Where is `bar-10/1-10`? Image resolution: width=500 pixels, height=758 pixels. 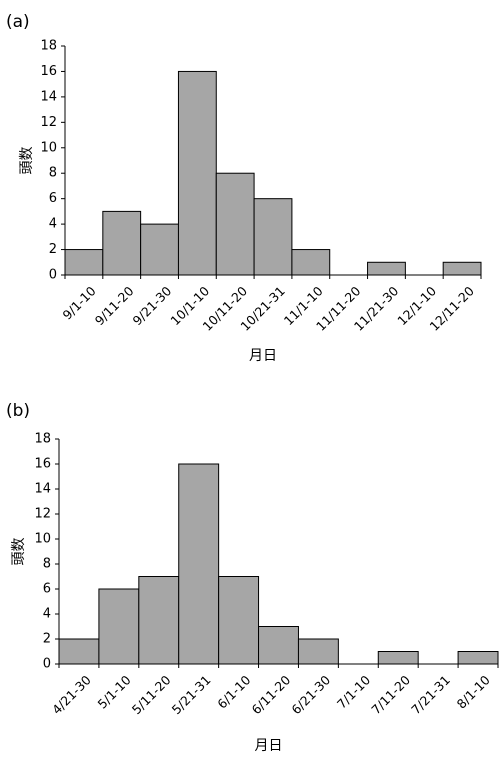
bar-10/1-10 is located at coordinates (197, 173).